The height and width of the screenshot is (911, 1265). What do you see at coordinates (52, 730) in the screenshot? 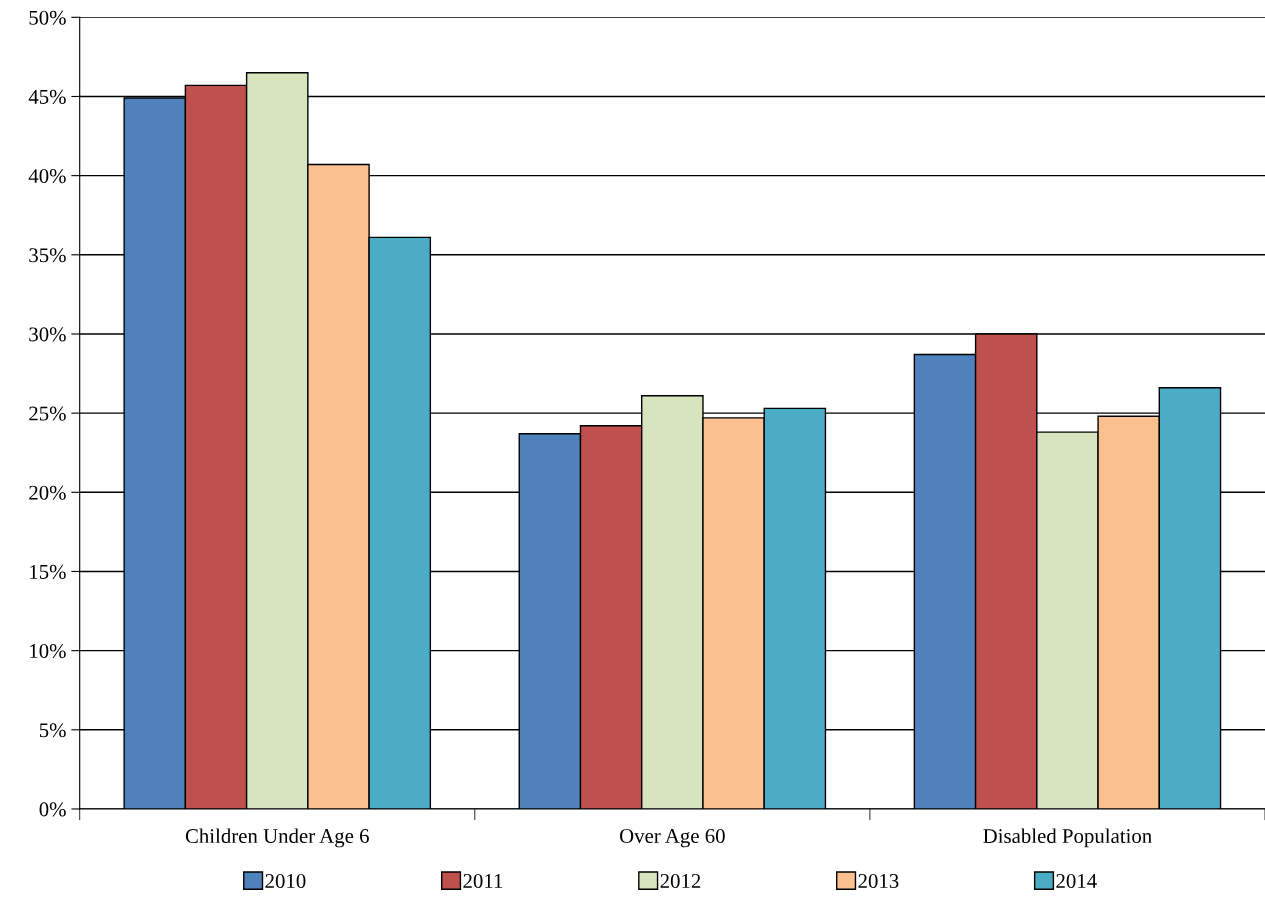
I see `y-tick-label: 5%` at bounding box center [52, 730].